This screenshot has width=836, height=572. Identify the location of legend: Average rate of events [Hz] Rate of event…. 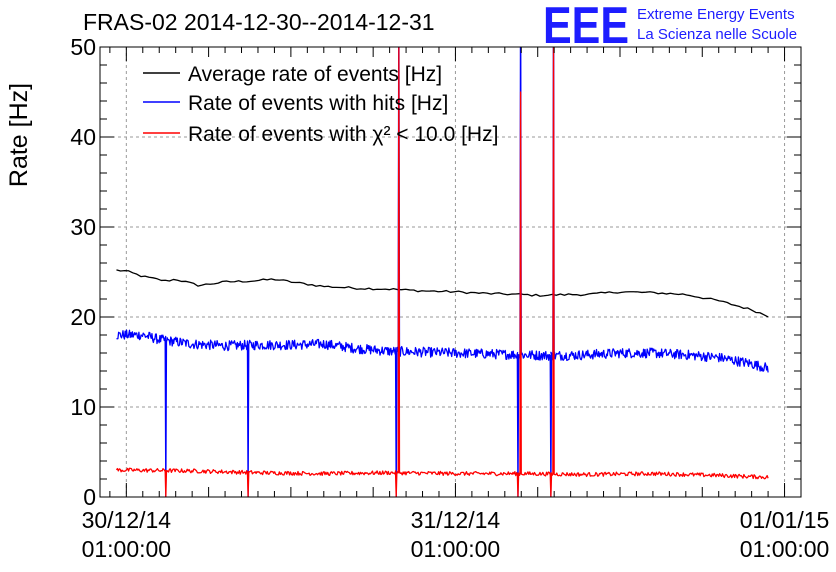
(320, 104).